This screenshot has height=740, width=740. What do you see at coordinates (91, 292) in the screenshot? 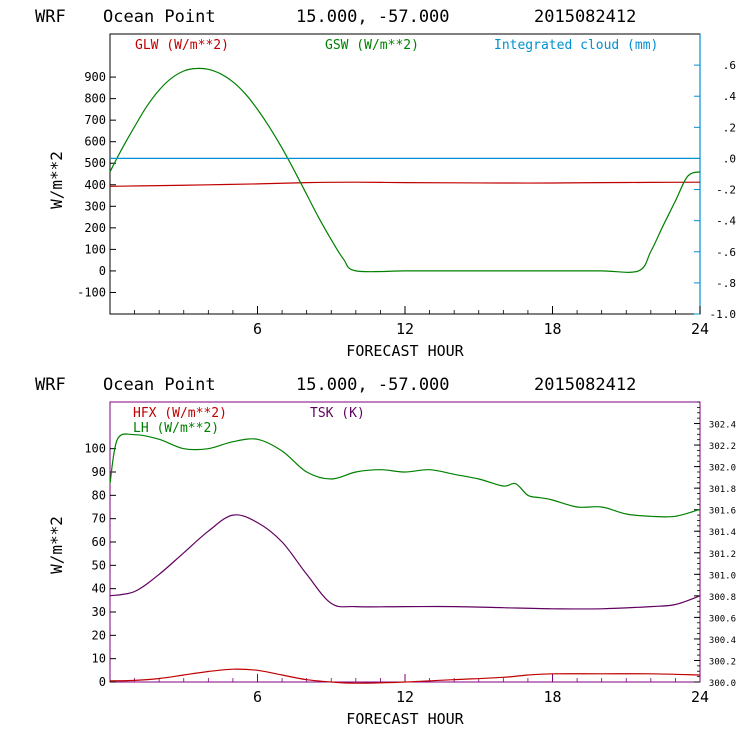
I see `y-tick-label: -100` at bounding box center [91, 292].